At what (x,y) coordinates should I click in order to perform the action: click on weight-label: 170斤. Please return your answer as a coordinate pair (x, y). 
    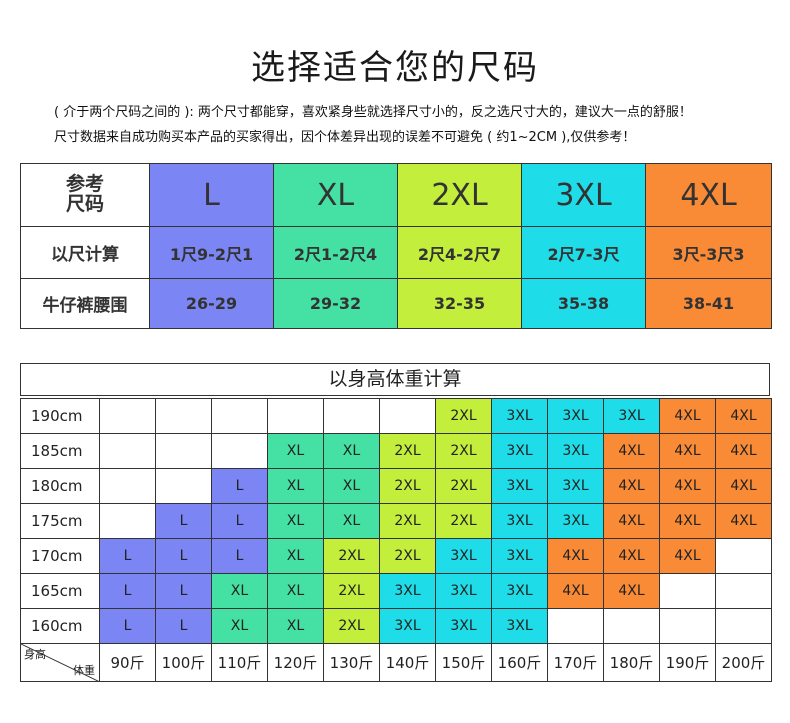
    Looking at the image, I should click on (575, 662).